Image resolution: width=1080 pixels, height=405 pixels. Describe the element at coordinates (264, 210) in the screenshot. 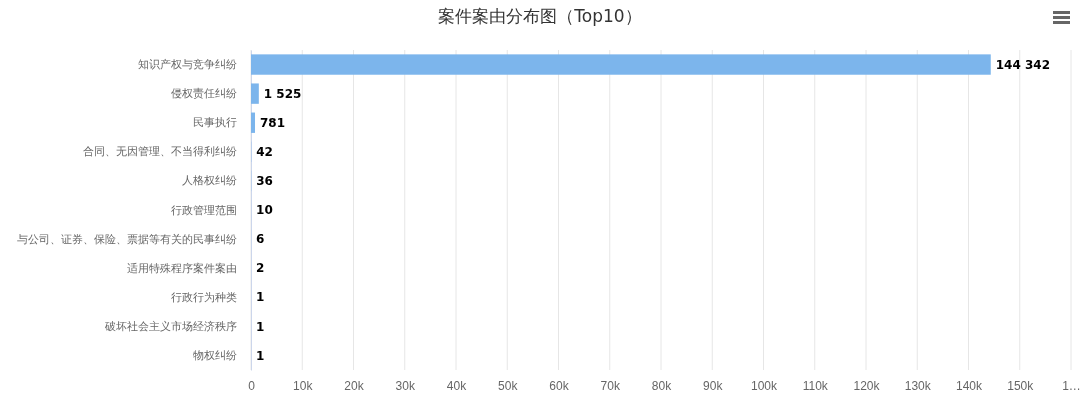

I see `data-label: 10` at that location.